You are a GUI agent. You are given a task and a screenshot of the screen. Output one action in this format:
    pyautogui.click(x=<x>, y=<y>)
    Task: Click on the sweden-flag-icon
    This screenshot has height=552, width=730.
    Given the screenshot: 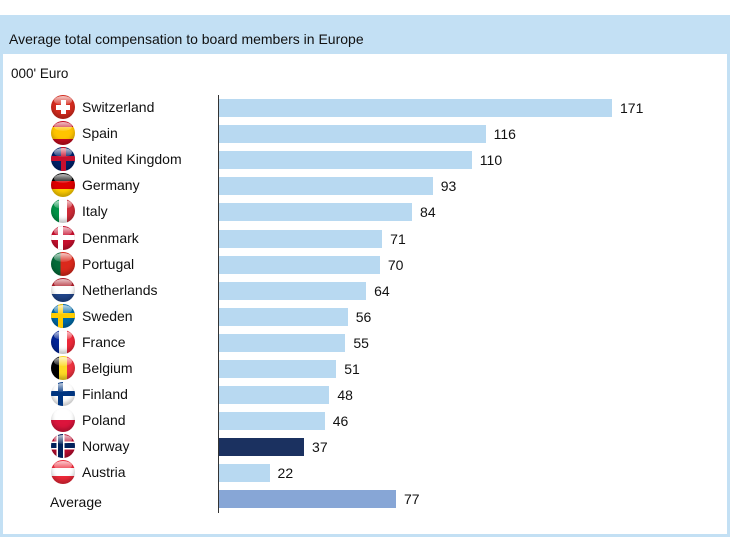 What is the action you would take?
    pyautogui.click(x=63, y=315)
    